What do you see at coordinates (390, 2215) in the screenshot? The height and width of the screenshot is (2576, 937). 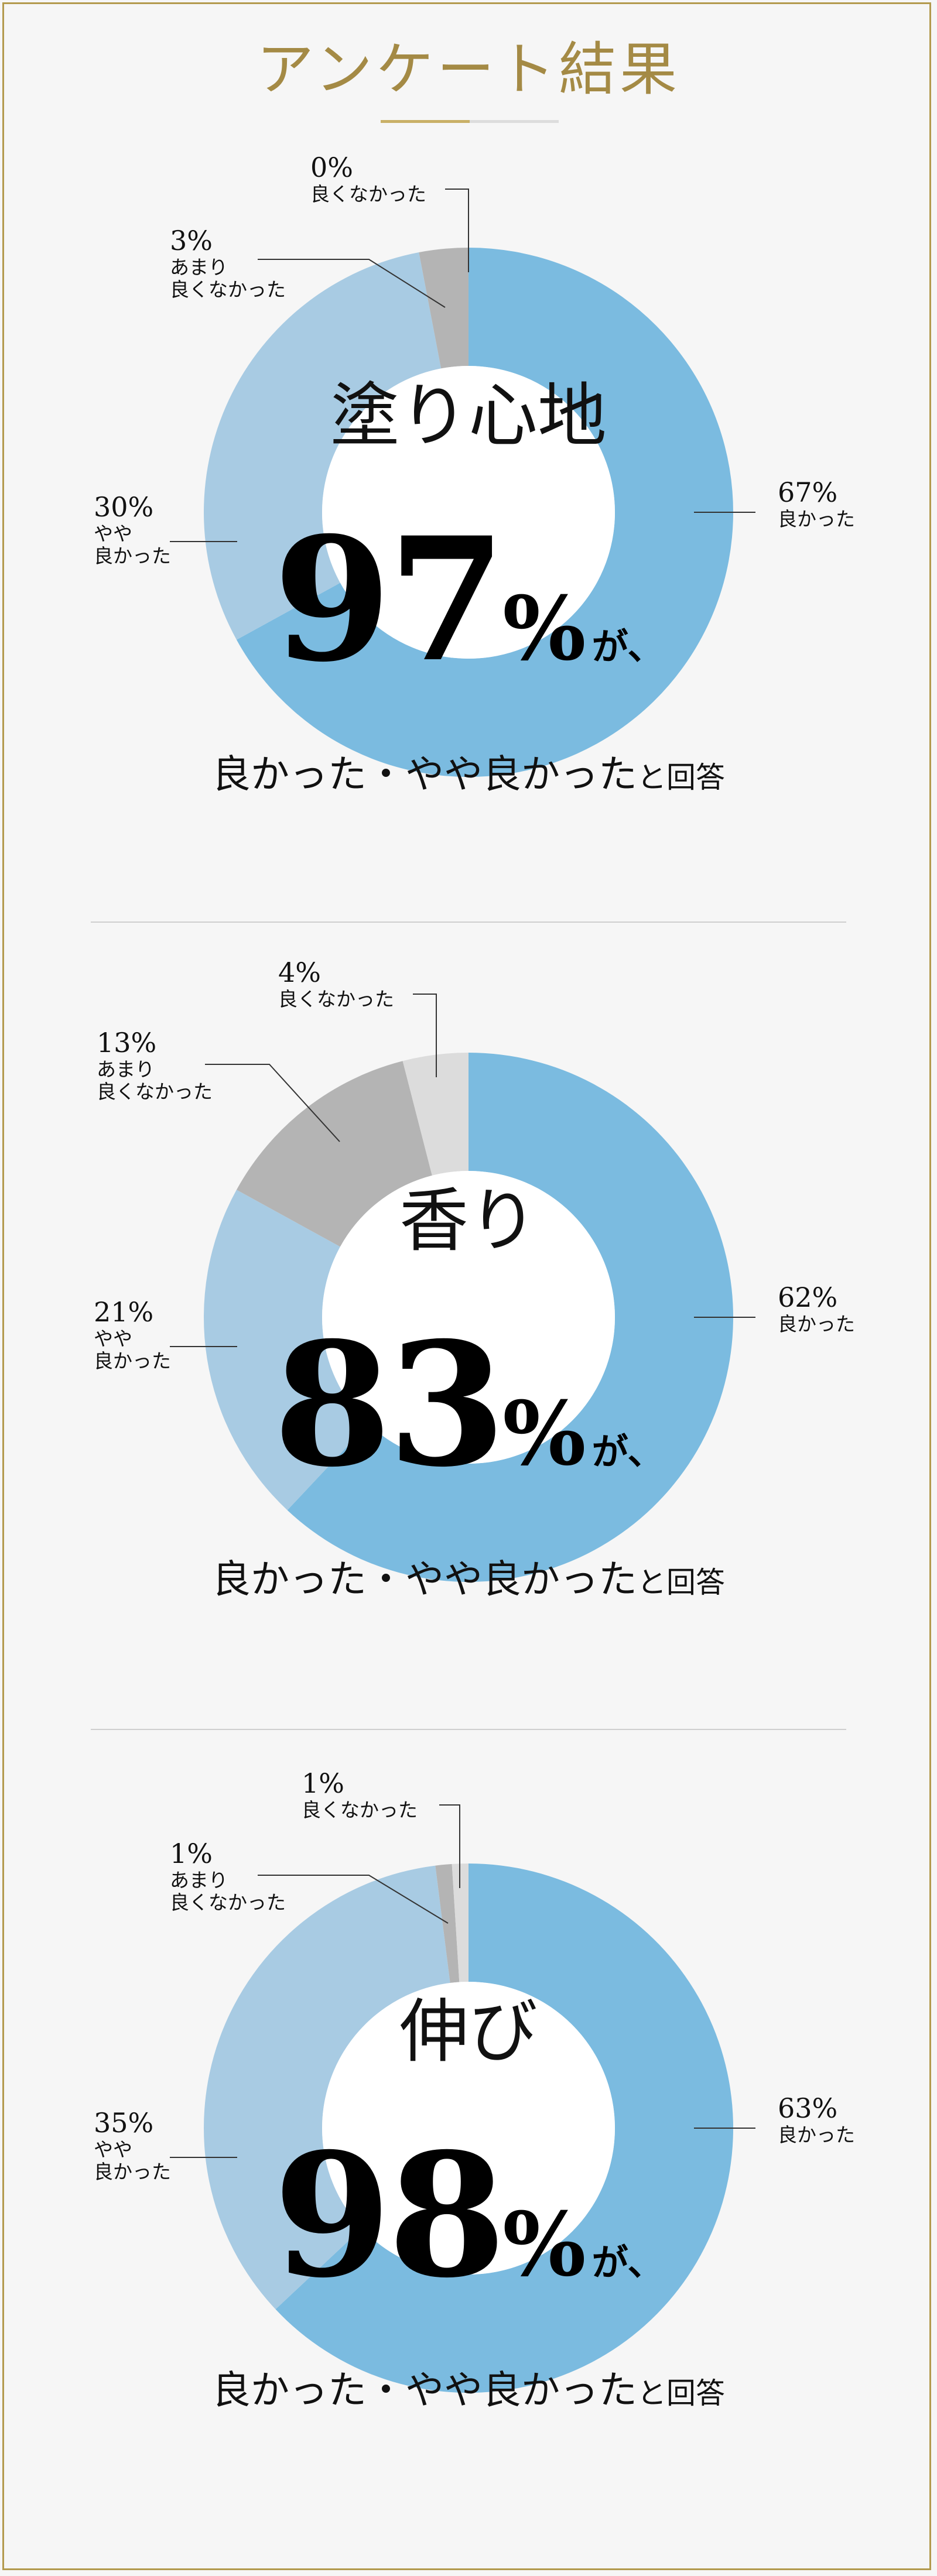 I see `headline-number: 98` at bounding box center [390, 2215].